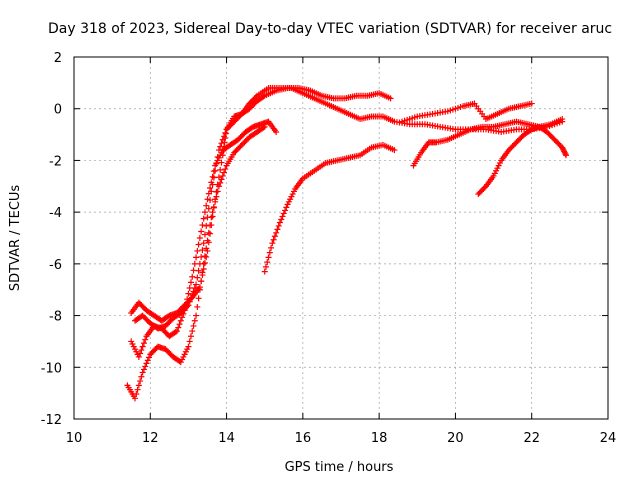 The width and height of the screenshot is (640, 480). I want to click on y-tick-label: -8, so click(55, 317).